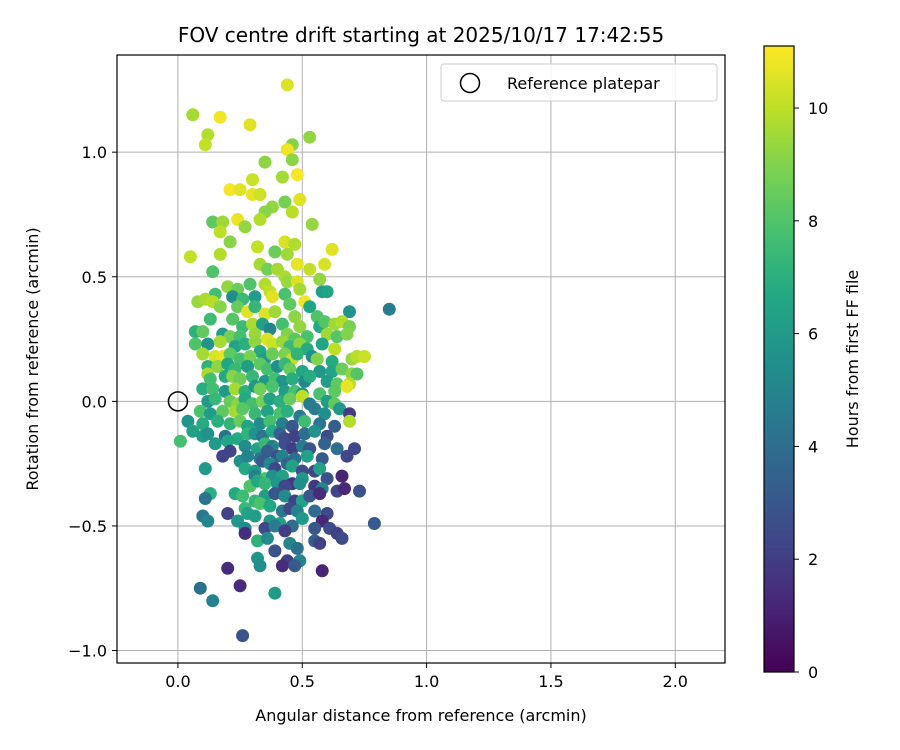 Image resolution: width=900 pixels, height=750 pixels. Describe the element at coordinates (852, 359) in the screenshot. I see `colorbar-label: Hours from first FF file` at that location.